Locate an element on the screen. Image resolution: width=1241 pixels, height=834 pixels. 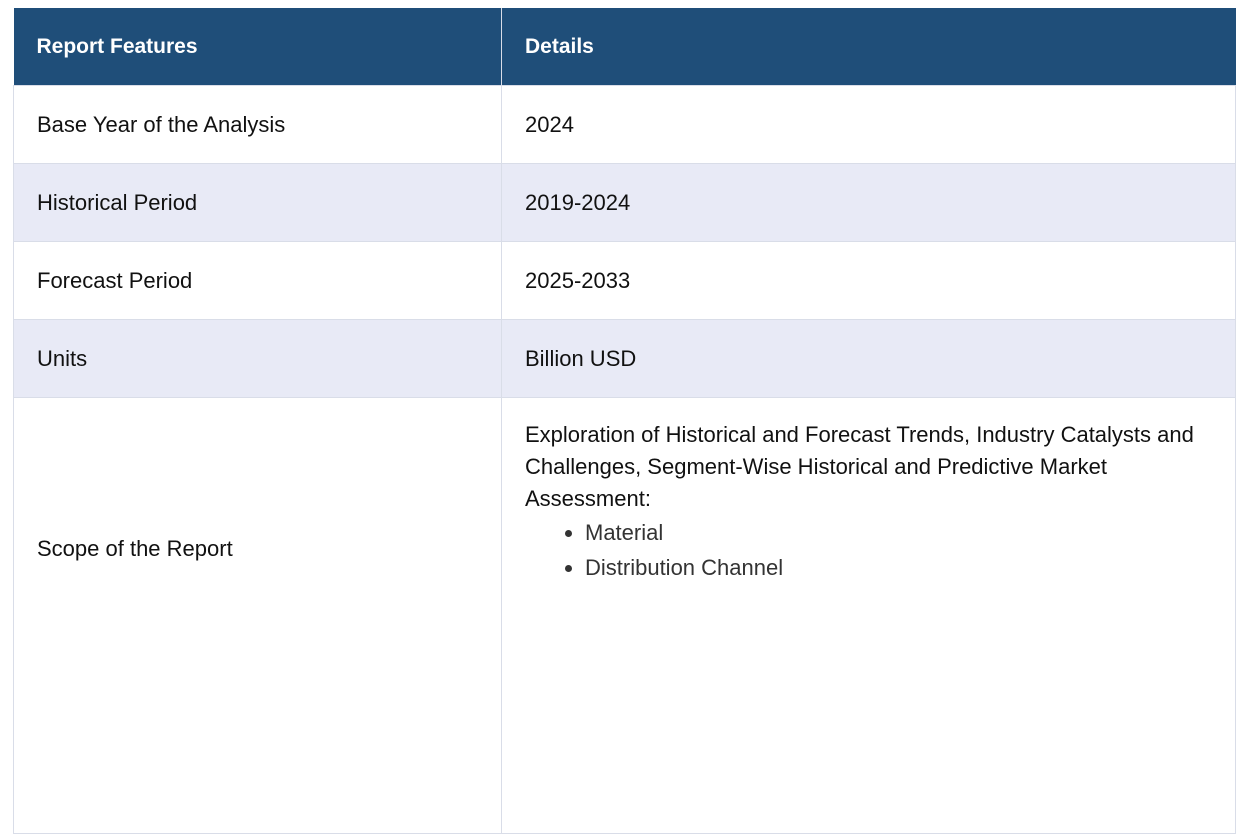
table-row: Forecast Period 2025-2033 is located at coordinates (624, 280).